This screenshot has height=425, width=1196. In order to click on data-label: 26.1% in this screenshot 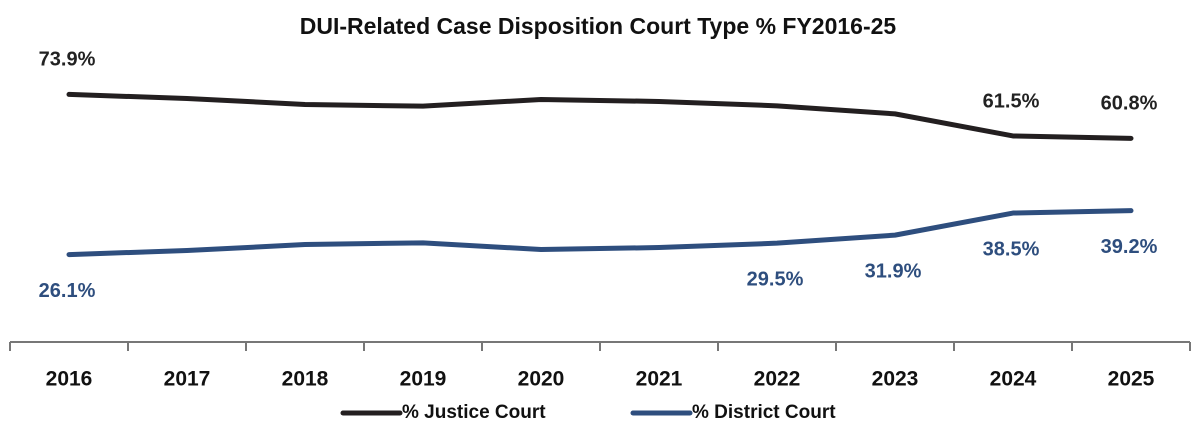, I will do `click(67, 291)`.